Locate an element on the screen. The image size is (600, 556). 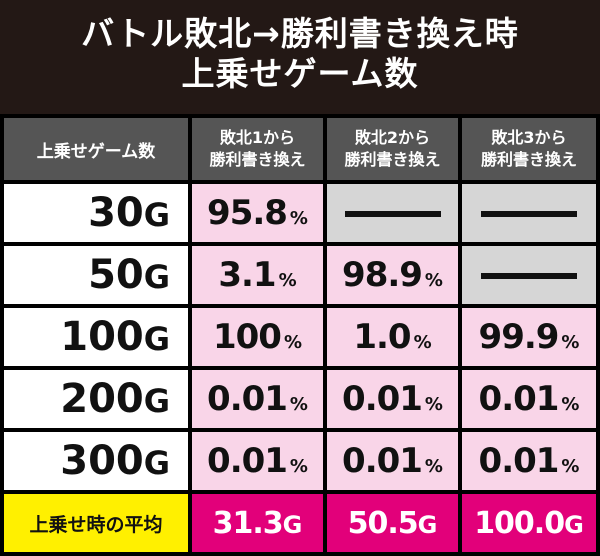
probability-cell: 99.9% is located at coordinates (529, 337).